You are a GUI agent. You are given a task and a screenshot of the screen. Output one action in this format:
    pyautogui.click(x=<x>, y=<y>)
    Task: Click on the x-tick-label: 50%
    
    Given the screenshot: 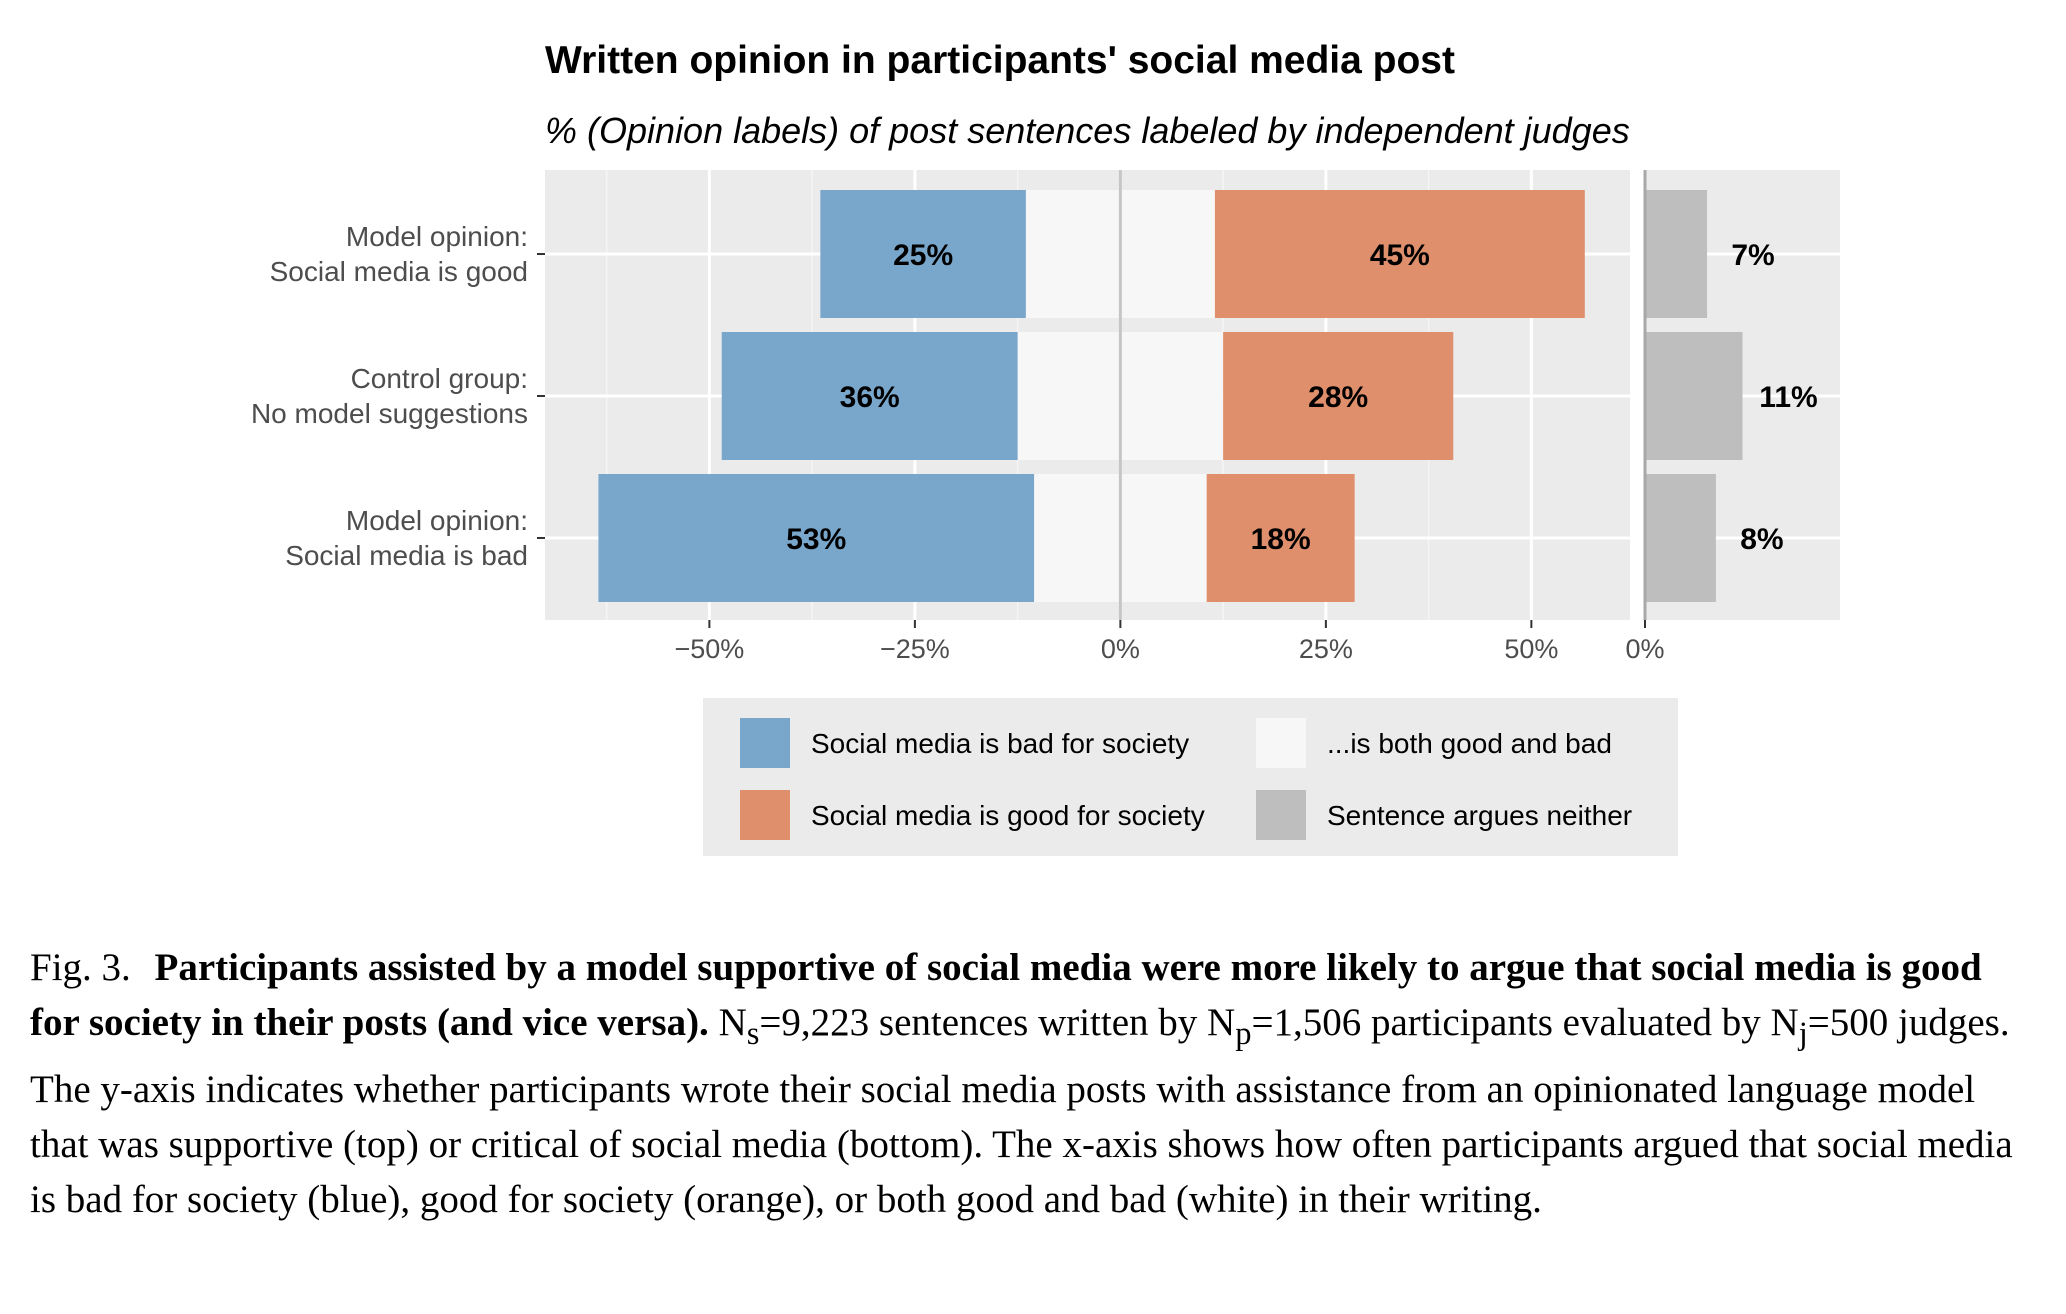 What is the action you would take?
    pyautogui.click(x=1531, y=649)
    